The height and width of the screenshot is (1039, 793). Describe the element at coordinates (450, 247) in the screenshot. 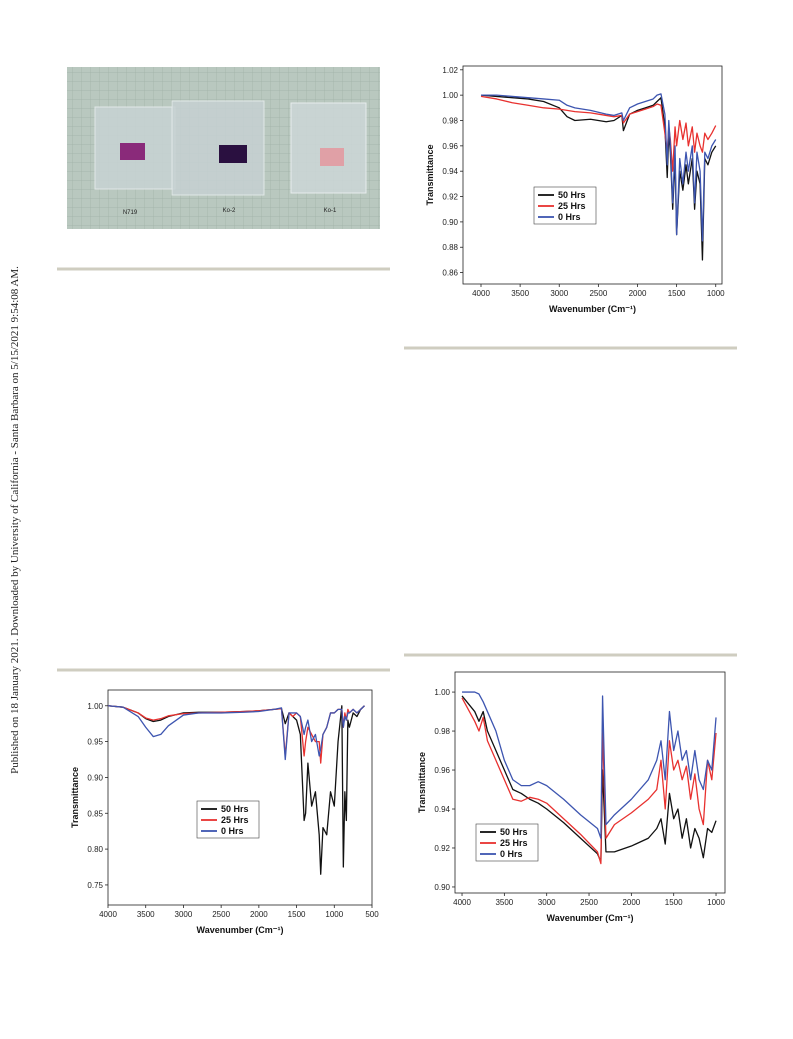

I see `y-tick-label: 0.88` at that location.